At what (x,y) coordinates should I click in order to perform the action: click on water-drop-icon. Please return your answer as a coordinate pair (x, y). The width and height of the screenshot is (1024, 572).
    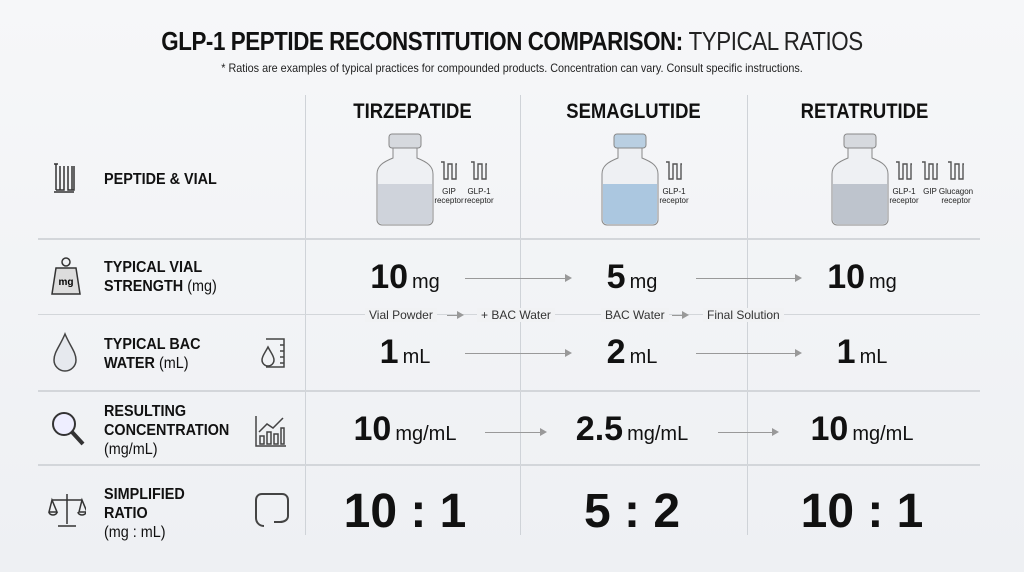
    Looking at the image, I should click on (65, 352).